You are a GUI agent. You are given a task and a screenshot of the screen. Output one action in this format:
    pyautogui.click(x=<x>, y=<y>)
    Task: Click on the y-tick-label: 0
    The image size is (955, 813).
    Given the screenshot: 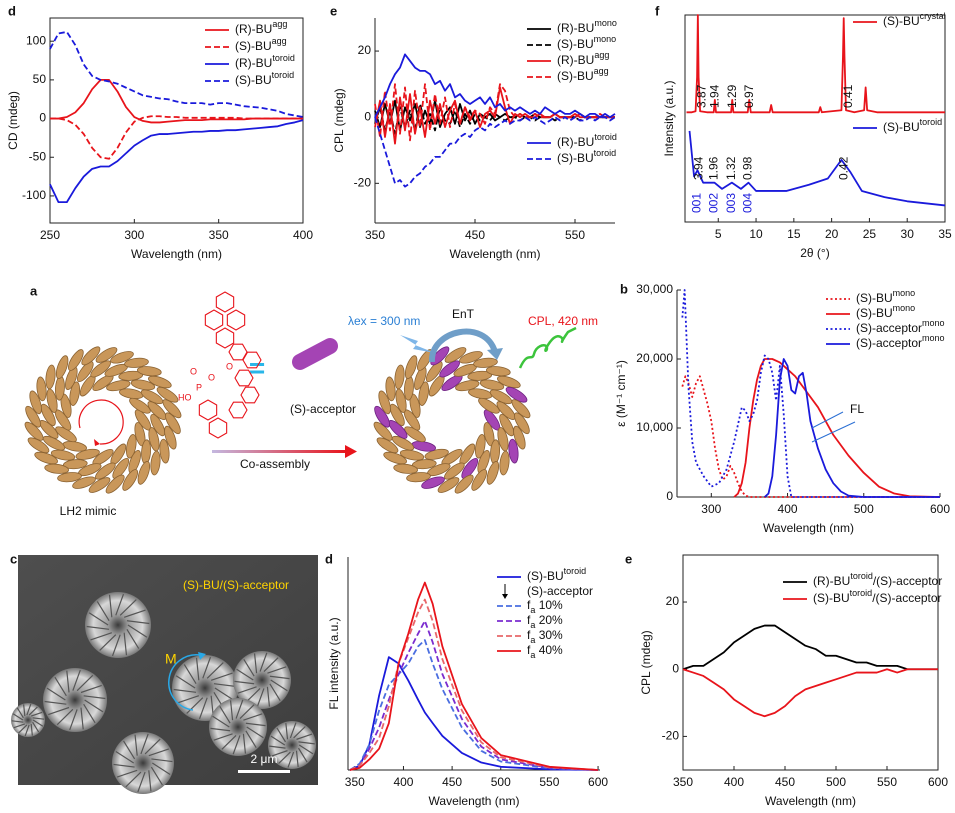 What is the action you would take?
    pyautogui.click(x=669, y=496)
    